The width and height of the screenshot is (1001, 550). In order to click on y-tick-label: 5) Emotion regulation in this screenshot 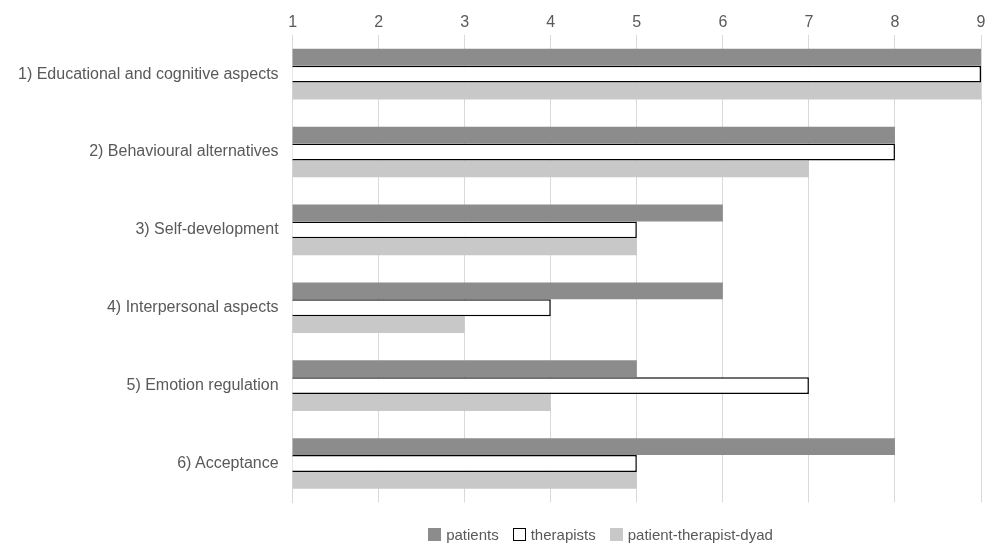, I will do `click(202, 385)`.